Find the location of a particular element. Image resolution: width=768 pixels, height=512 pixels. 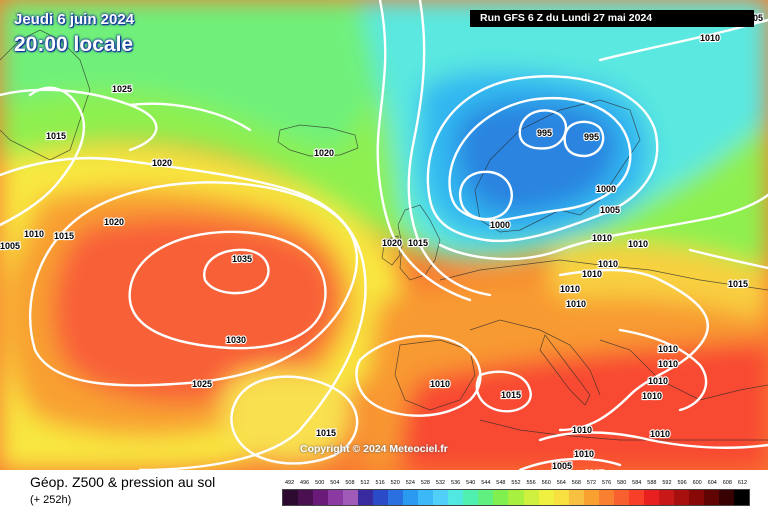

scale-label: 520 is located at coordinates (395, 483).